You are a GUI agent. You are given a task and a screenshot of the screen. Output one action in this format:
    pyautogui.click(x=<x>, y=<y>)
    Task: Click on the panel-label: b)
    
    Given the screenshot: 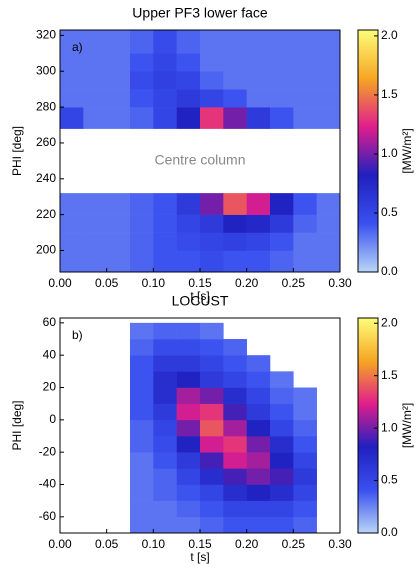 What is the action you would take?
    pyautogui.click(x=77, y=335)
    